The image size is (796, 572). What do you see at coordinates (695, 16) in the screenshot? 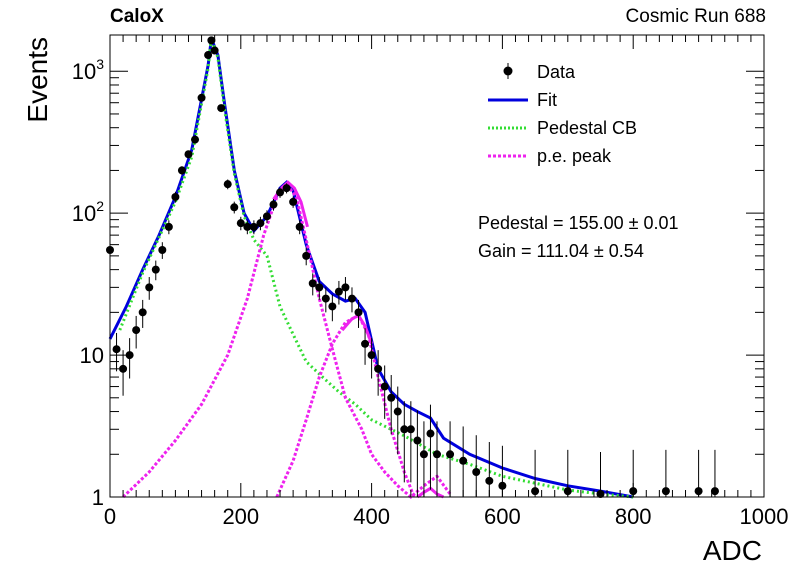
I see `run-label: Cosmic Run 688` at bounding box center [695, 16].